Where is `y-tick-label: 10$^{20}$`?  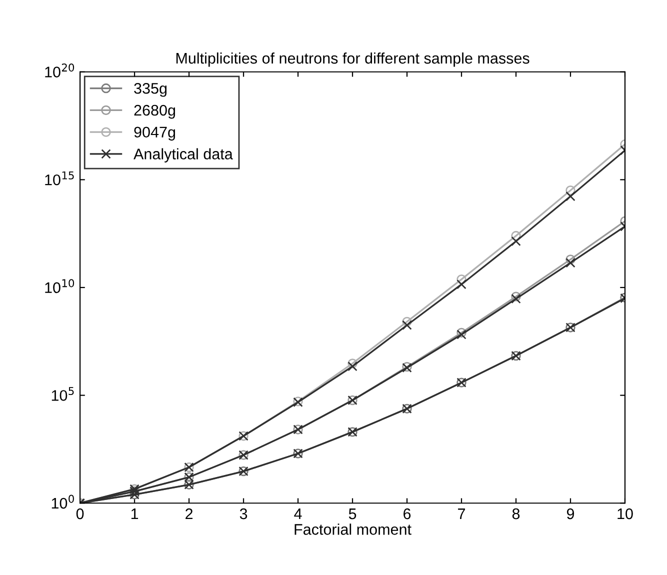
y-tick-label: 10$^{20}$ is located at coordinates (59, 71).